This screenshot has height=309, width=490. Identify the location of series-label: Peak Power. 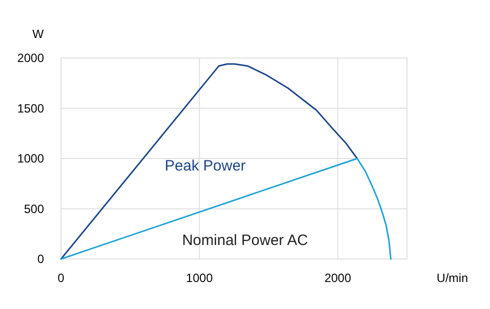
(205, 166).